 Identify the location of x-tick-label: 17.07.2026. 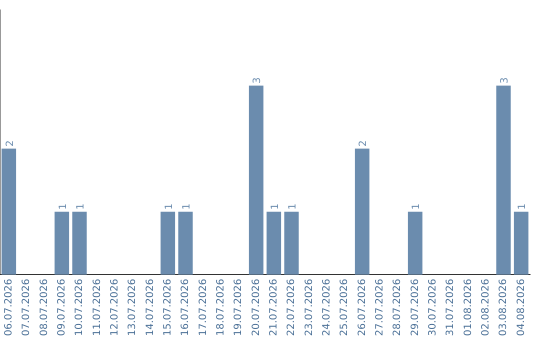
(203, 307).